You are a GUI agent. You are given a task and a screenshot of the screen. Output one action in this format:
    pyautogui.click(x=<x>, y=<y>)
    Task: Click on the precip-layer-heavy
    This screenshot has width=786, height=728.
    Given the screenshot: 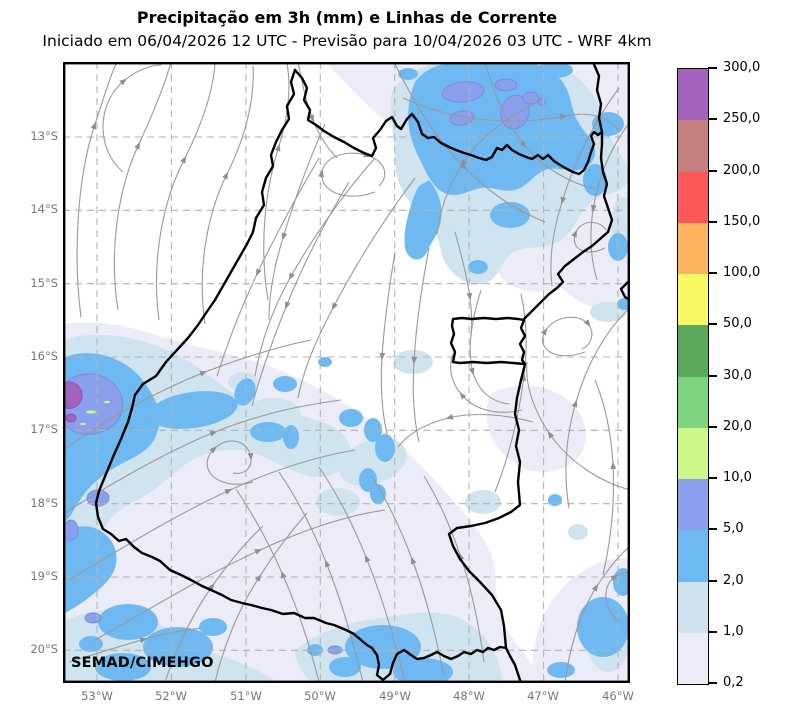 What is the action you would take?
    pyautogui.click(x=73, y=402)
    